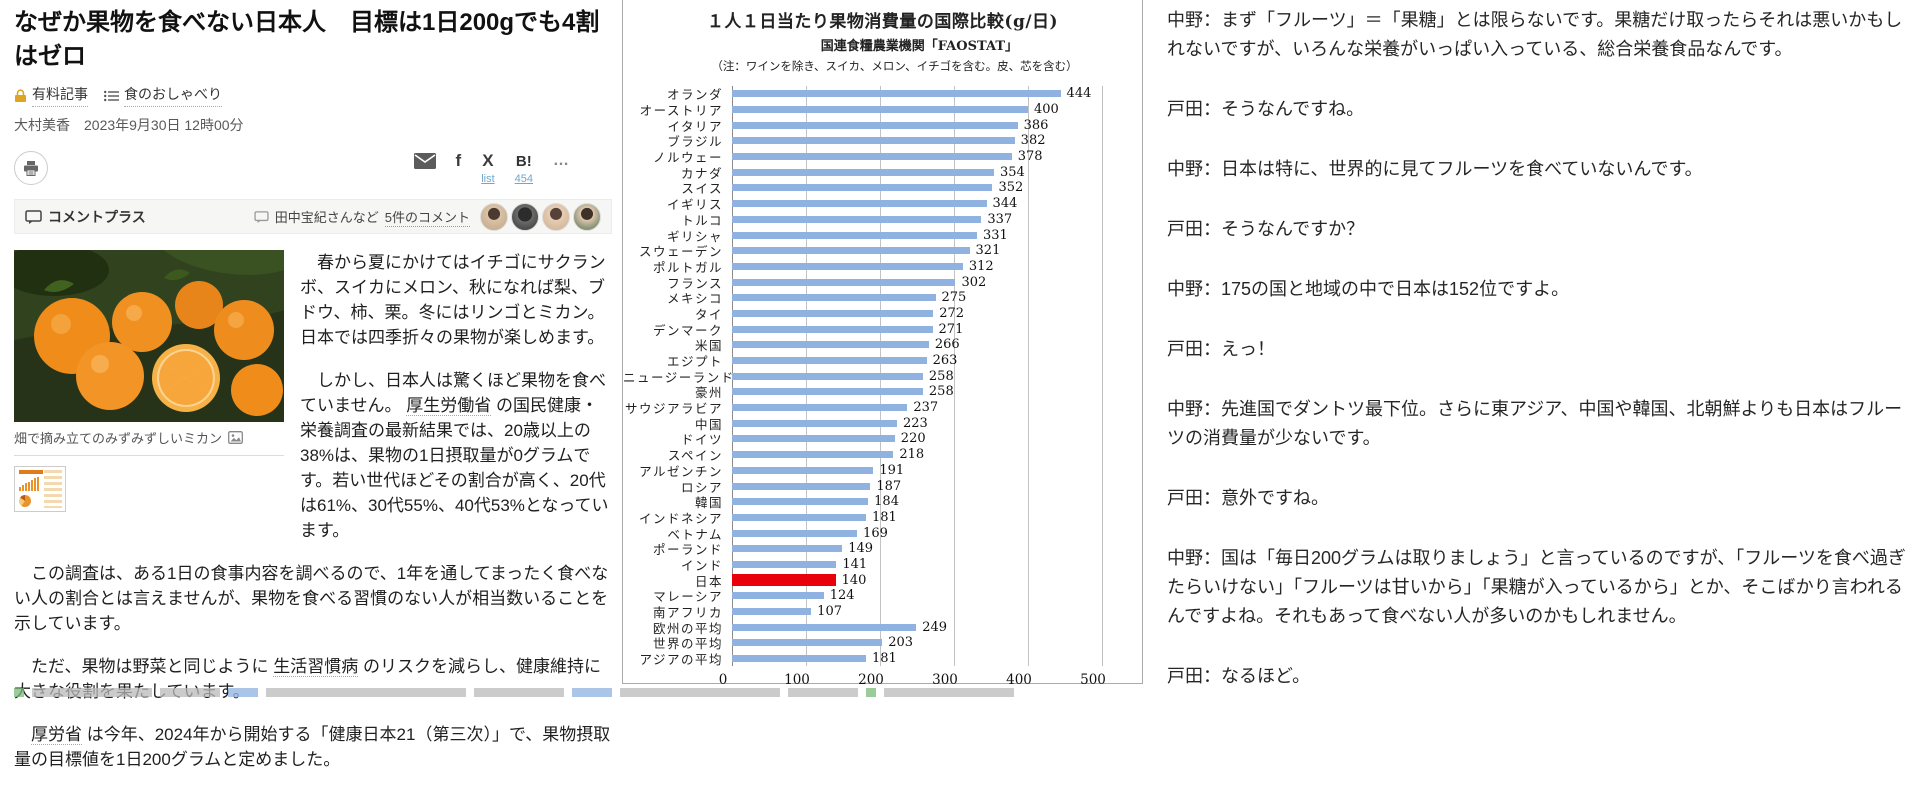  I want to click on chart-track: 223, so click(917, 423).